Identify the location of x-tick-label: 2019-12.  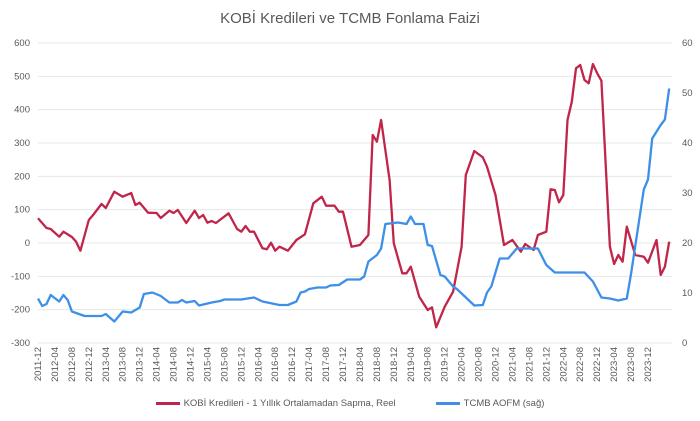
(445, 364).